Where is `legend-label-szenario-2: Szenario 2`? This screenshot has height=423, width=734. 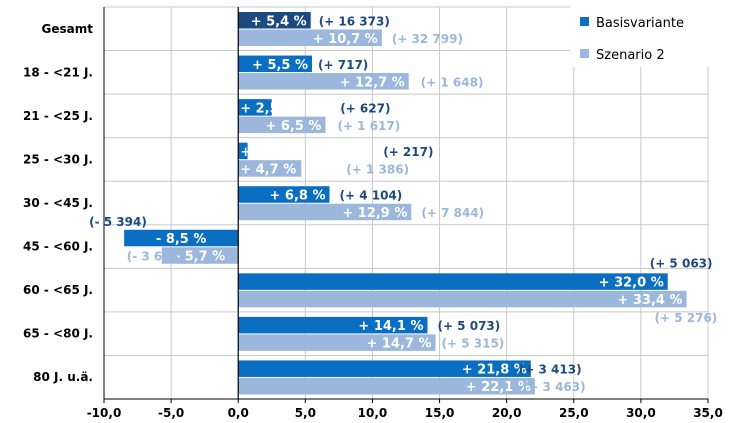
legend-label-szenario-2: Szenario 2 is located at coordinates (630, 55).